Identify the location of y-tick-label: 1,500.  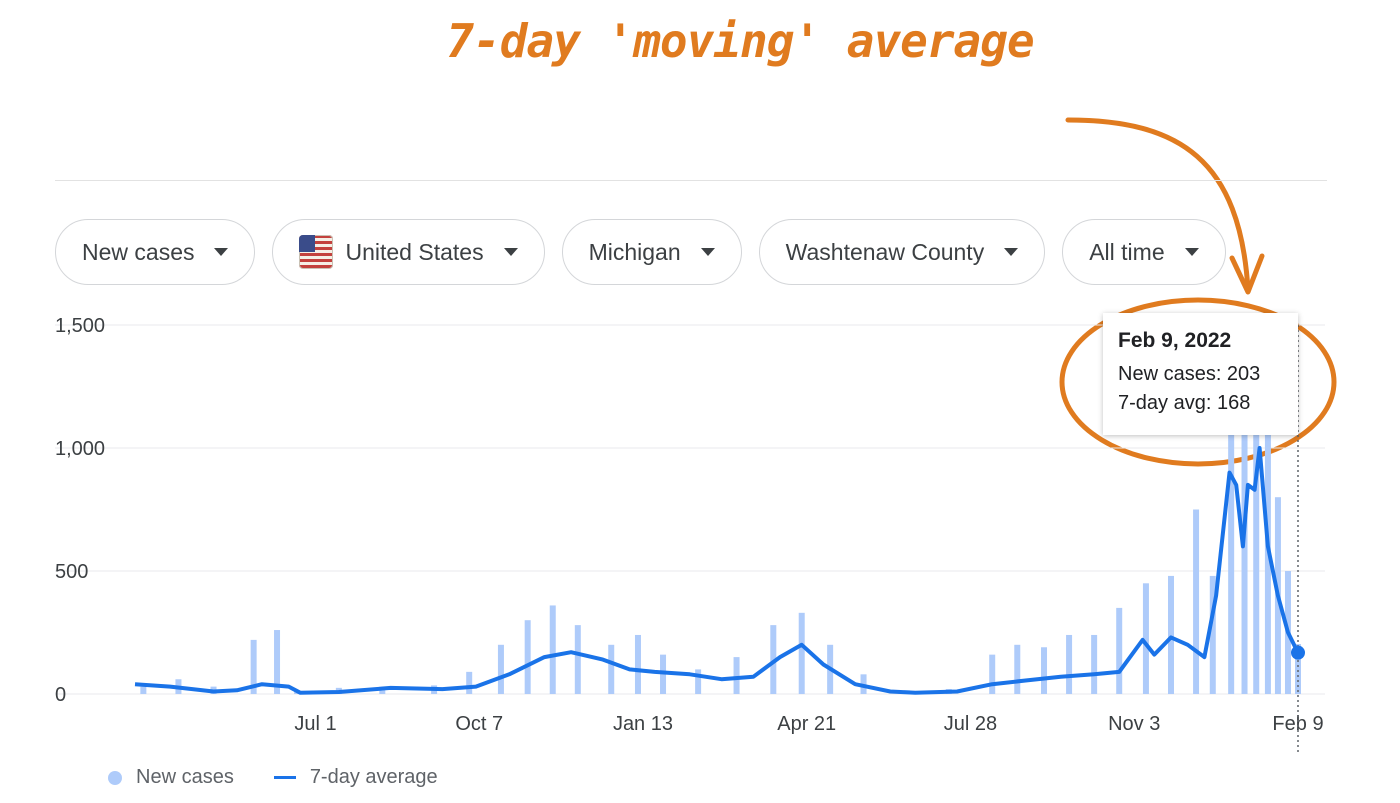
(80, 326).